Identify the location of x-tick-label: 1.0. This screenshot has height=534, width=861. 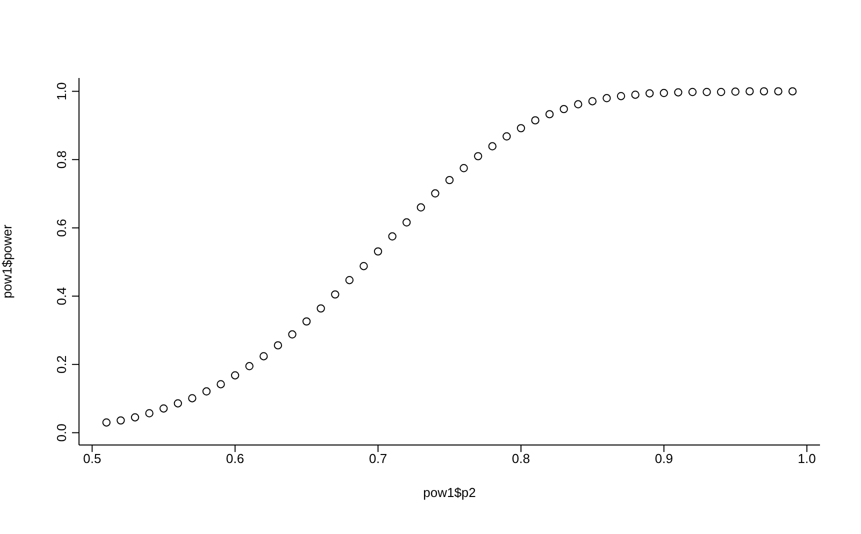
(807, 458).